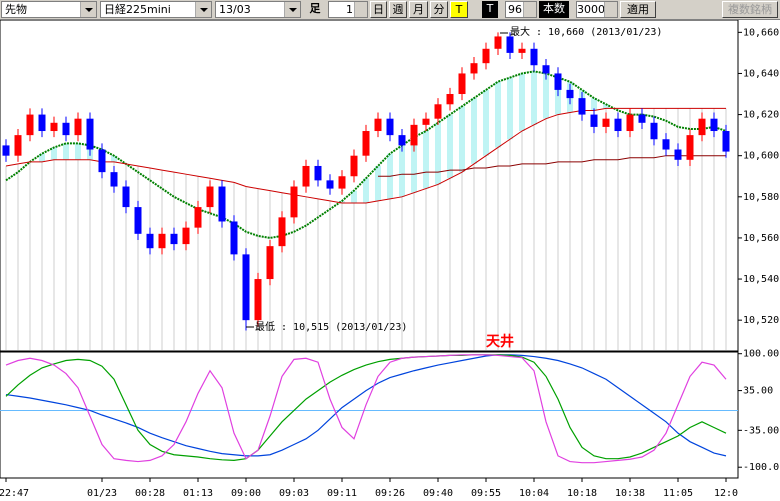 This screenshot has width=780, height=501. What do you see at coordinates (331, 326) in the screenshot?
I see `min-annotation: 最低 : 10,515 (2013/01/23)` at bounding box center [331, 326].